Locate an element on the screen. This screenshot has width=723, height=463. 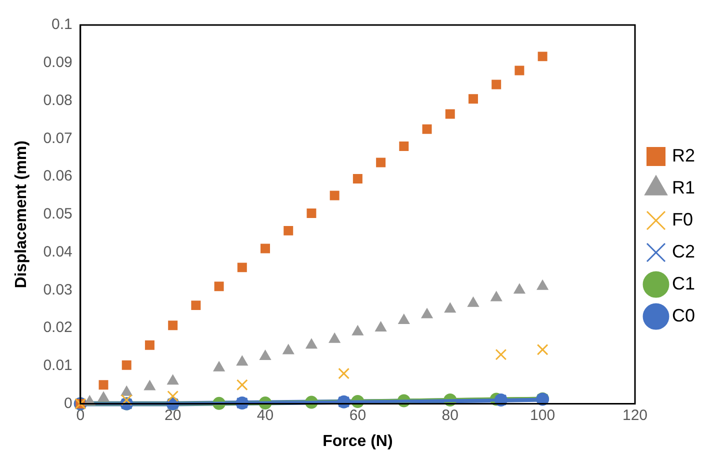
x-tick-label: 60 is located at coordinates (357, 415).